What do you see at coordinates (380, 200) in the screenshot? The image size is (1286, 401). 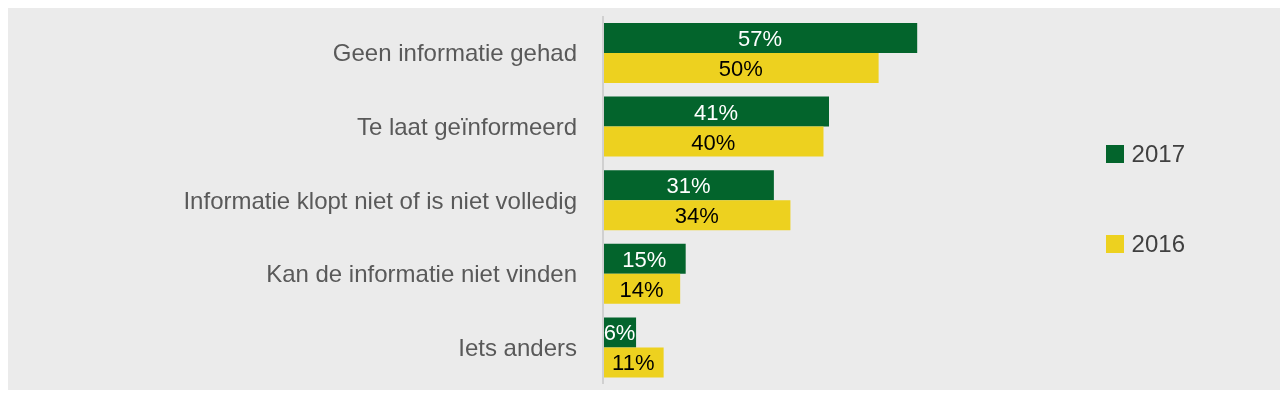 I see `y-tick-label: Informatie klopt niet of is niet volledig` at bounding box center [380, 200].